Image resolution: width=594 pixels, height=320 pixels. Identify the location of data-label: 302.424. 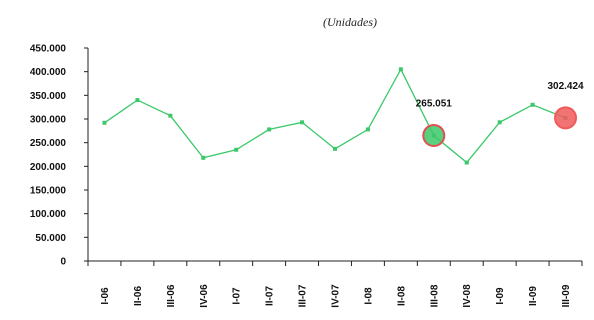
(565, 86).